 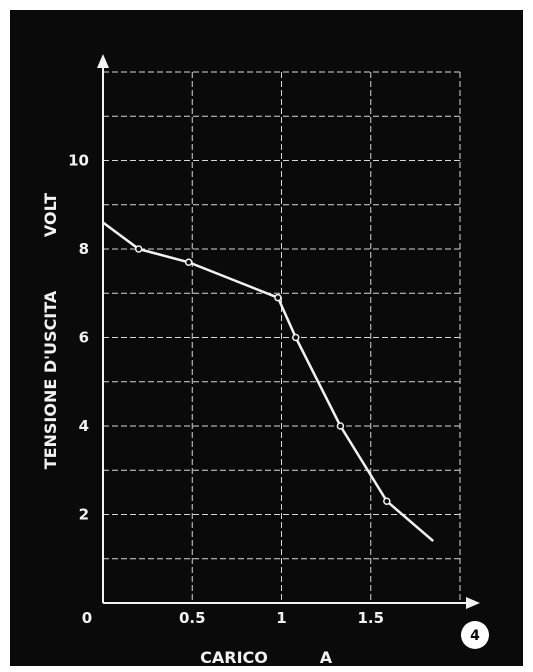 I want to click on x-tick-label: 1, so click(x=281, y=618).